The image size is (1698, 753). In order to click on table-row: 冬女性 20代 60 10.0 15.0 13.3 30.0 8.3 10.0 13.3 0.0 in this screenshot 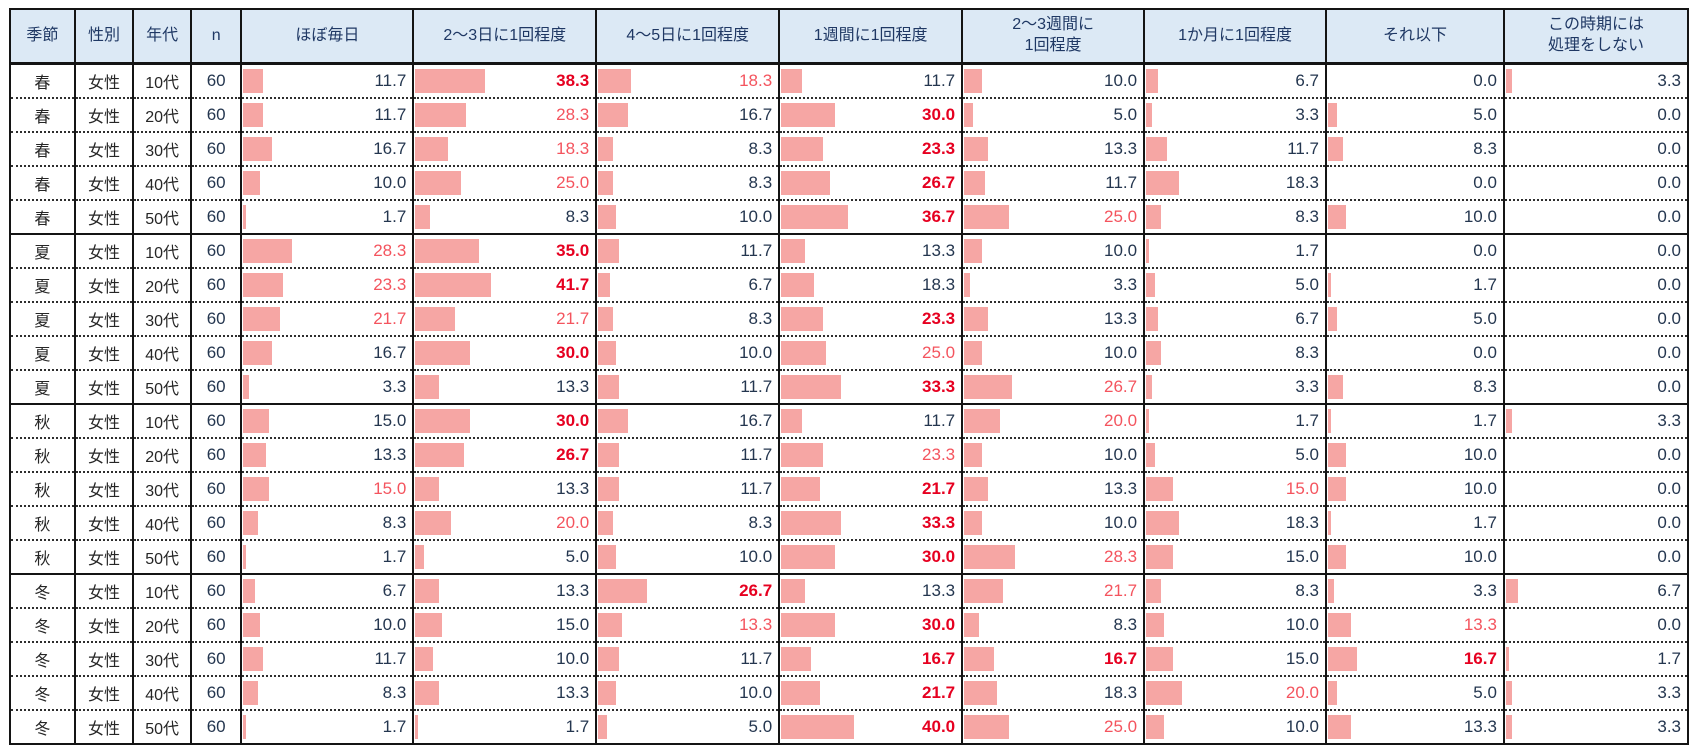, I will do `click(849, 624)`.